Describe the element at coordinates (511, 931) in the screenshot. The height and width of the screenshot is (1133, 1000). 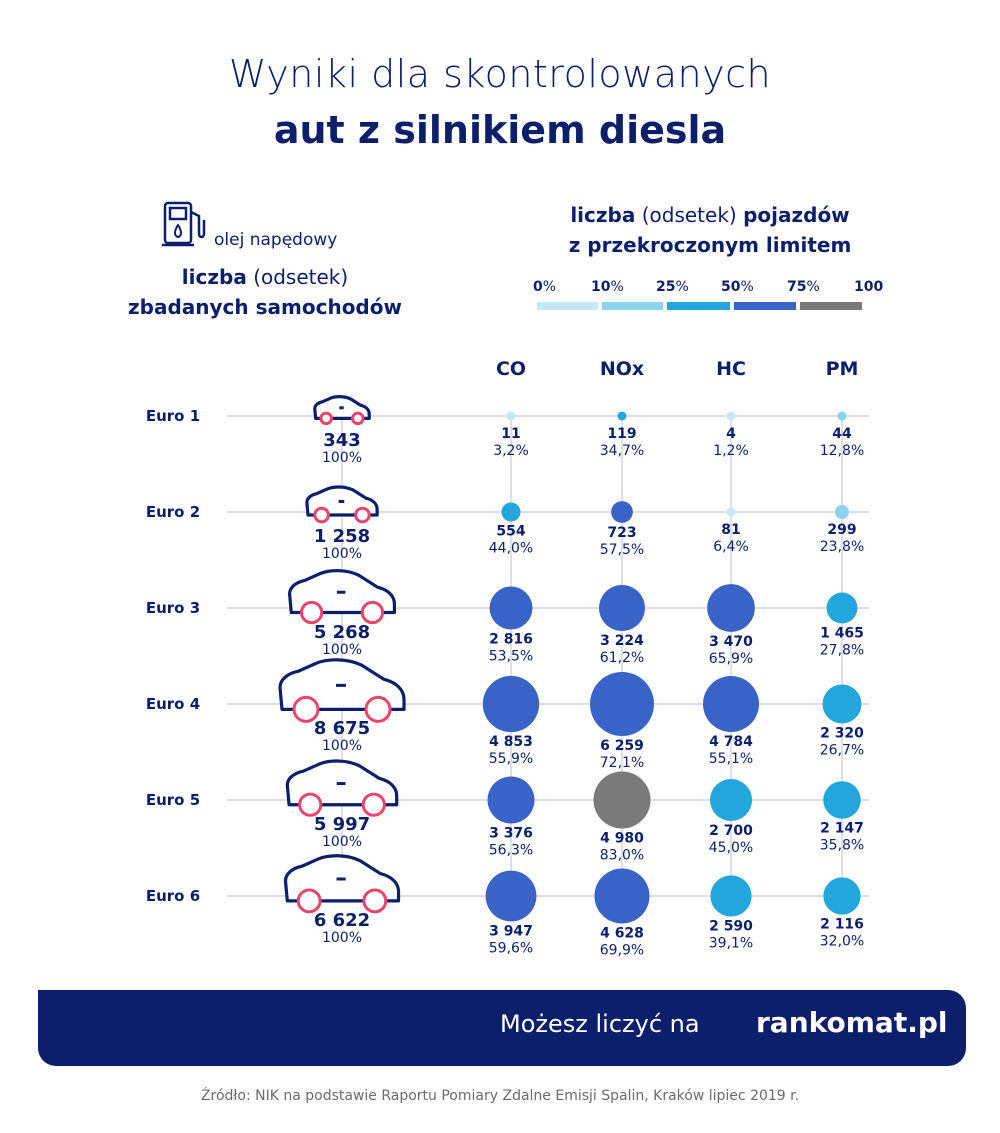
I see `exceeded-count: 3 947` at that location.